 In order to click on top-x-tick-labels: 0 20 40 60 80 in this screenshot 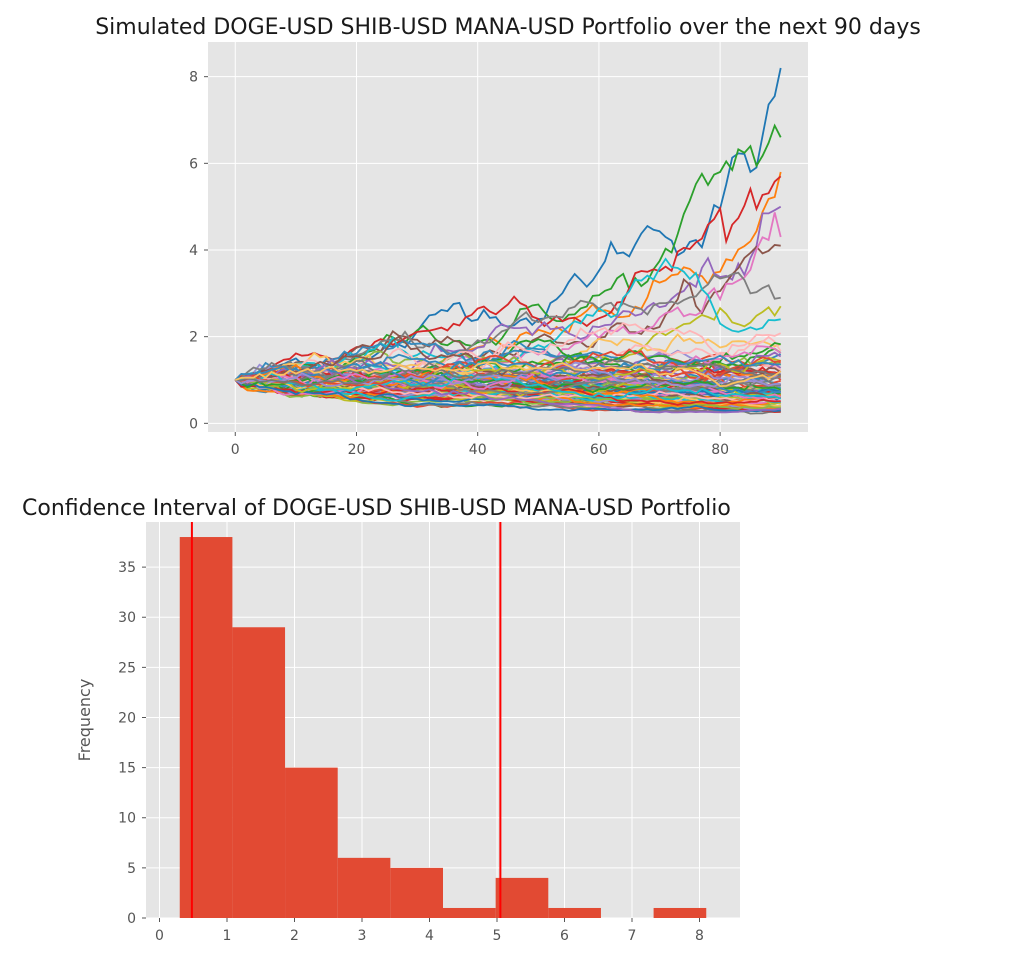, I will do `click(480, 445)`.